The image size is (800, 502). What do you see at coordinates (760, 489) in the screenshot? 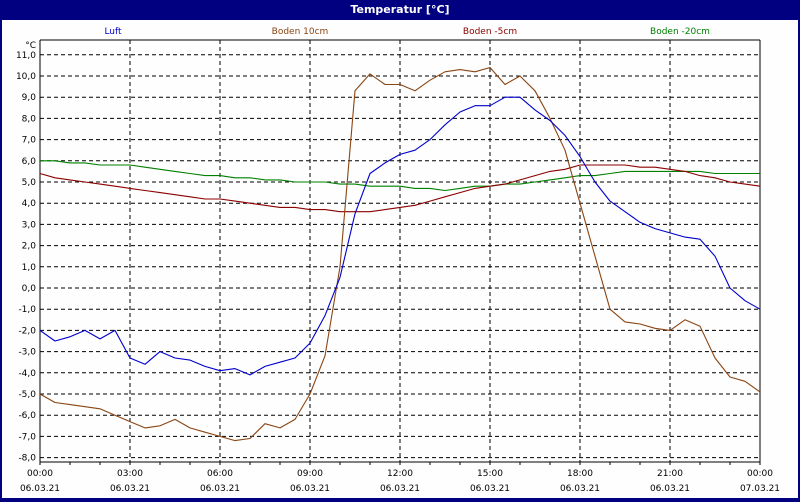
I see `x-tick-date: 07.03.21` at bounding box center [760, 489].